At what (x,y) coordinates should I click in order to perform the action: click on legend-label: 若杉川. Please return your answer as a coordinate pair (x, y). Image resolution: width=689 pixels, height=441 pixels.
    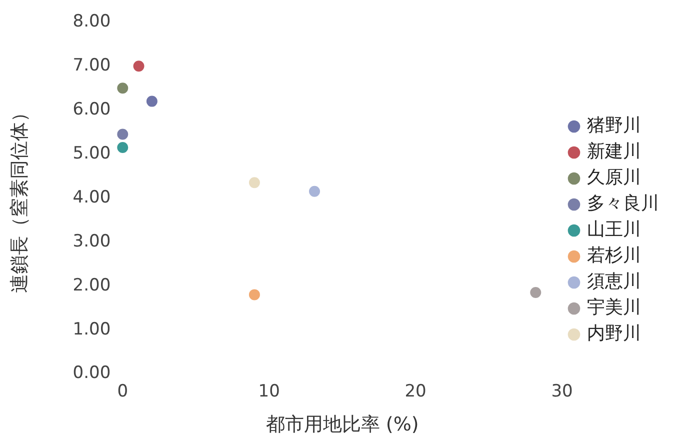
    Looking at the image, I should click on (614, 255).